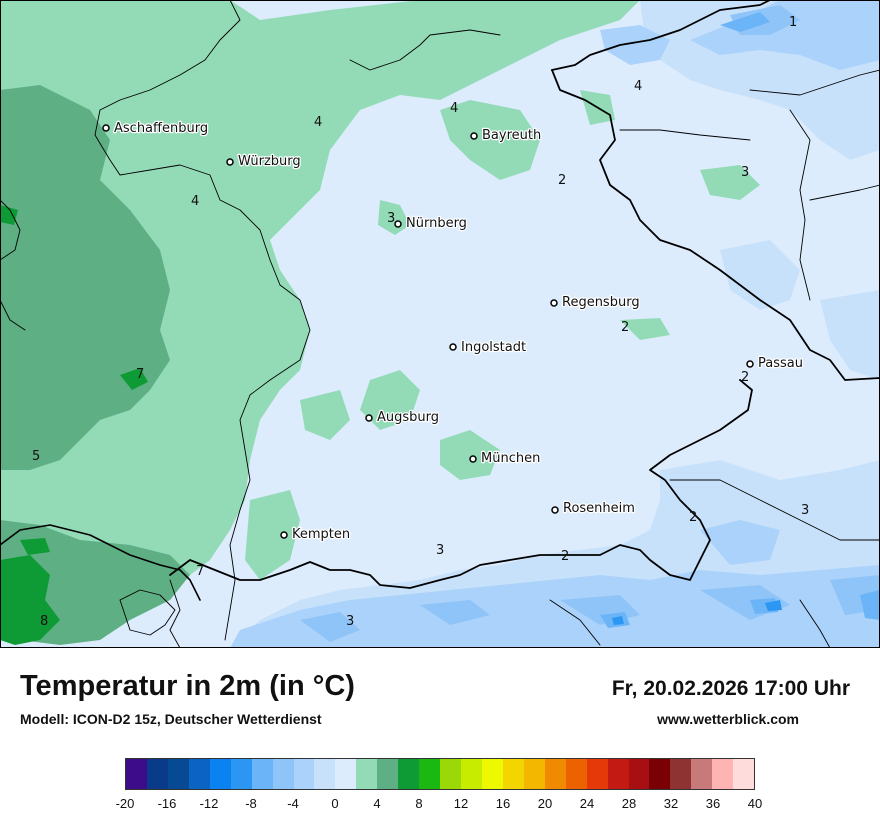 The width and height of the screenshot is (880, 830). Describe the element at coordinates (251, 803) in the screenshot. I see `scale-tick-label: -8` at that location.